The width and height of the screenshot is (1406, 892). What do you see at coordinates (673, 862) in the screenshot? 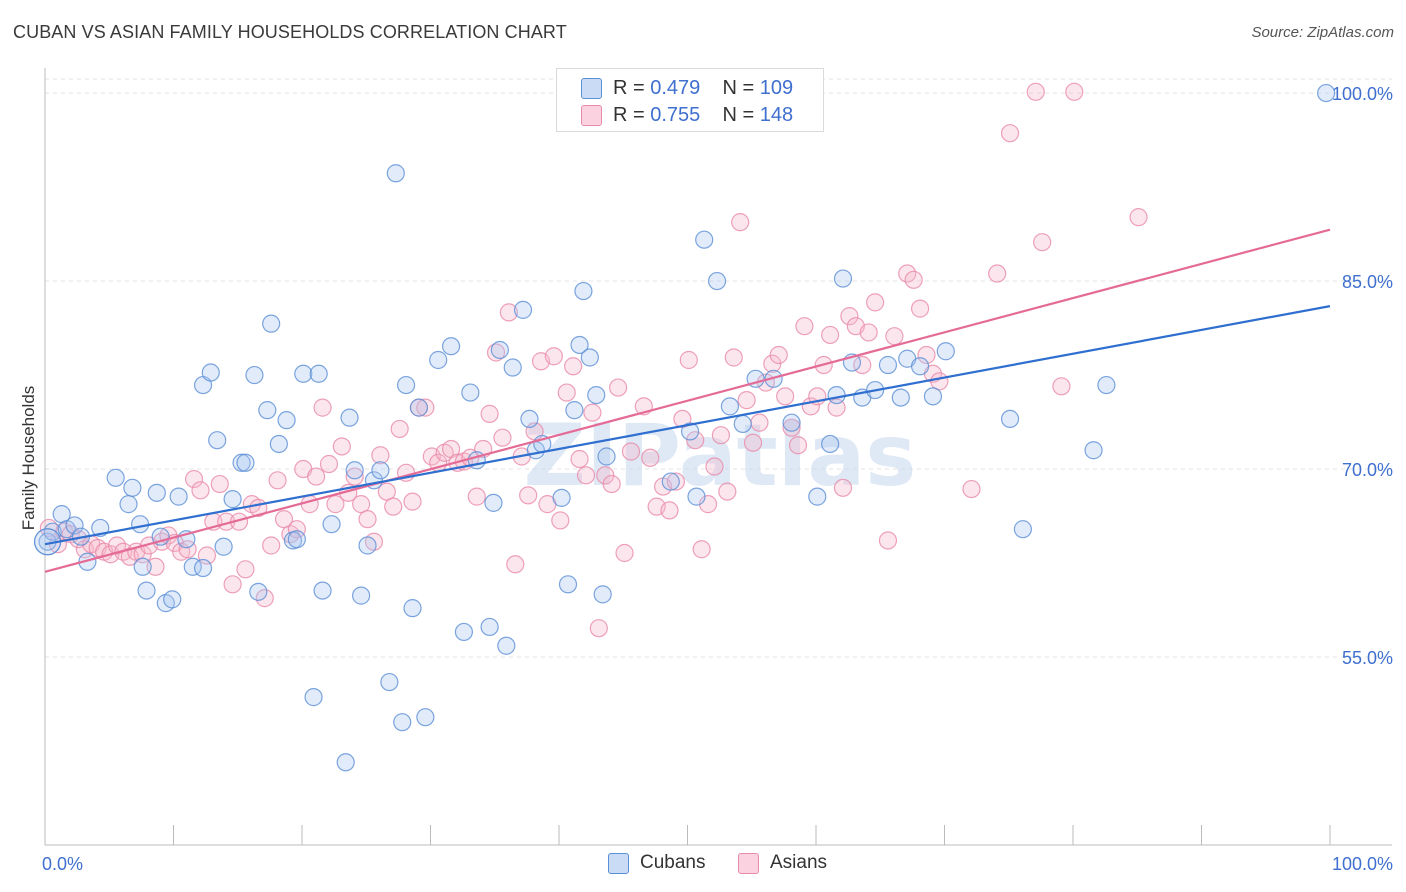
I see `legend-label-cubans: Cubans` at bounding box center [673, 862].